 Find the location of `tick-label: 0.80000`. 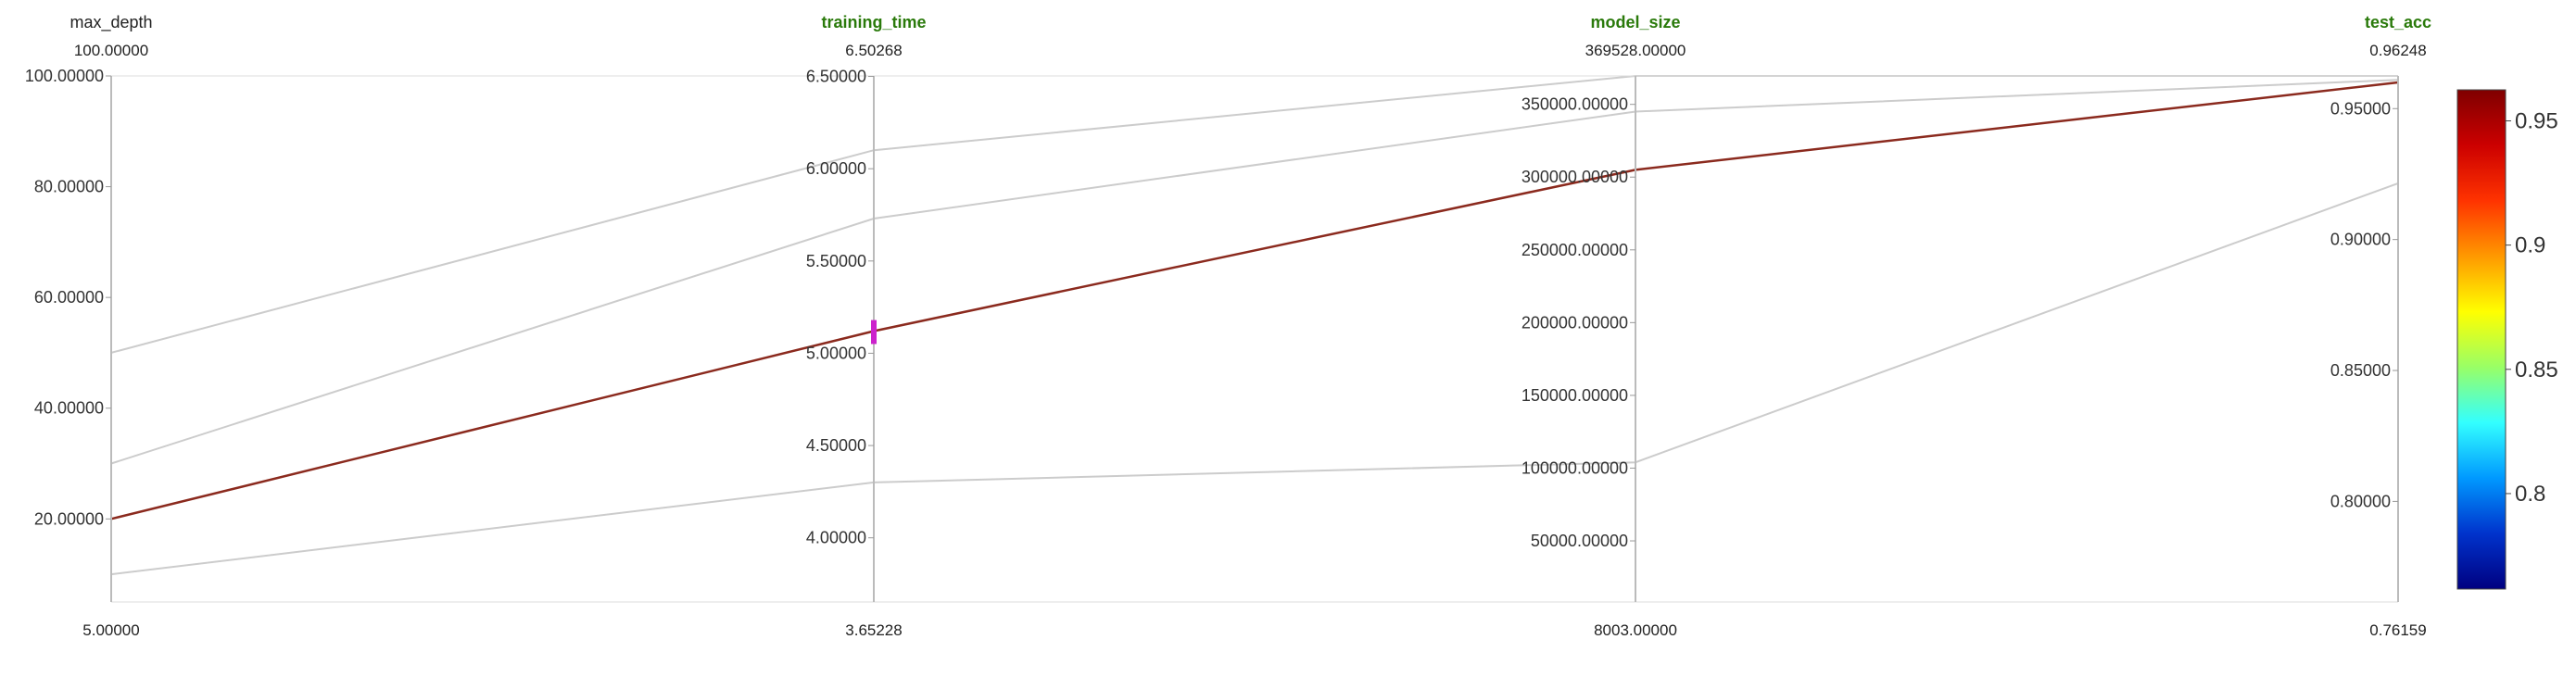

tick-label: 0.80000 is located at coordinates (2360, 501).